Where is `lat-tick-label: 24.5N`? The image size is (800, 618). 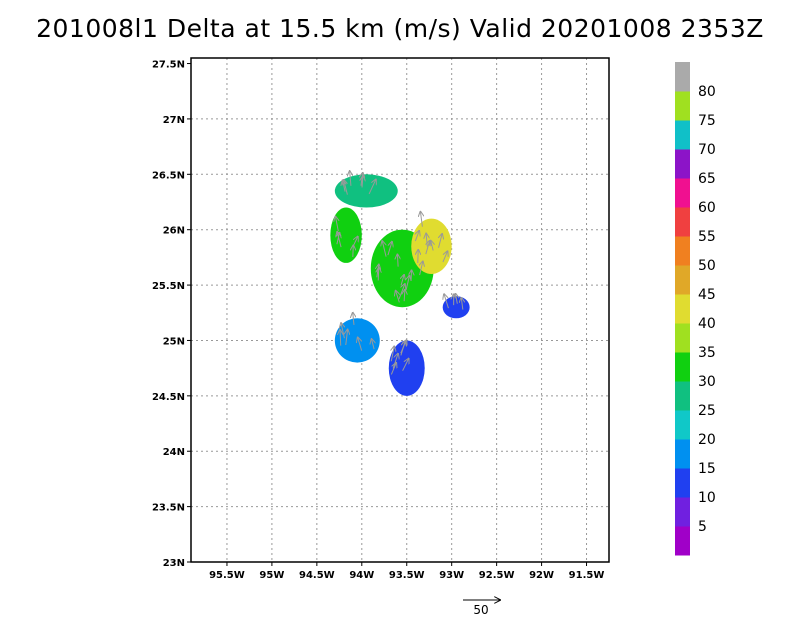
lat-tick-label: 24.5N is located at coordinates (168, 397).